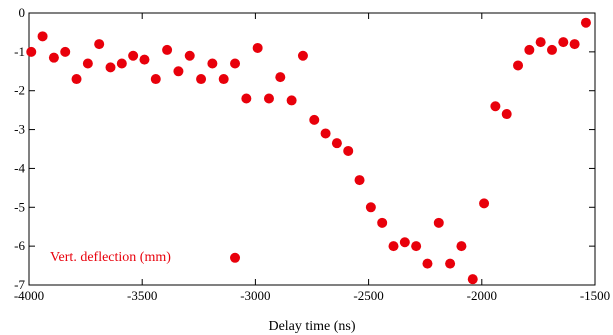  Describe the element at coordinates (110, 257) in the screenshot. I see `legend-entry-label: Vert. deflection (mm)` at that location.